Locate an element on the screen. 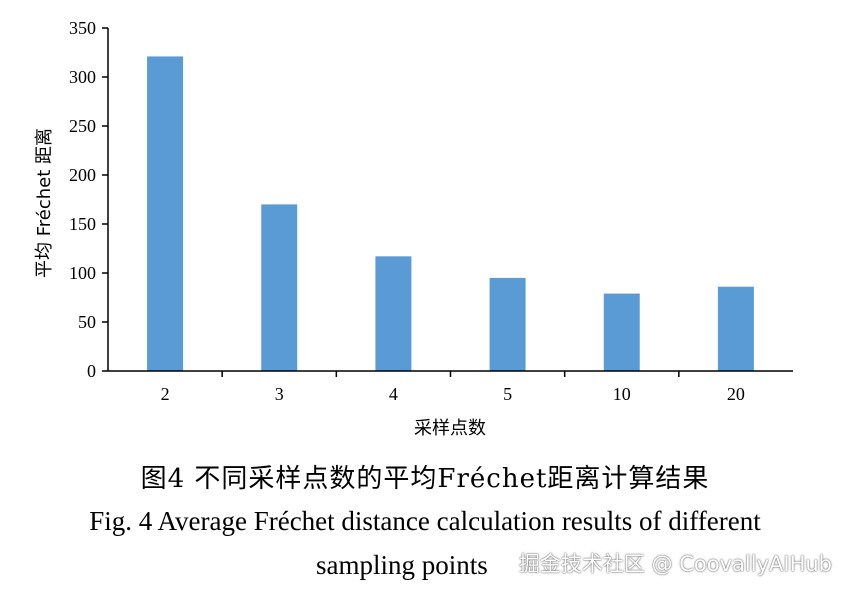  y-tick-label: 250 is located at coordinates (82, 126).